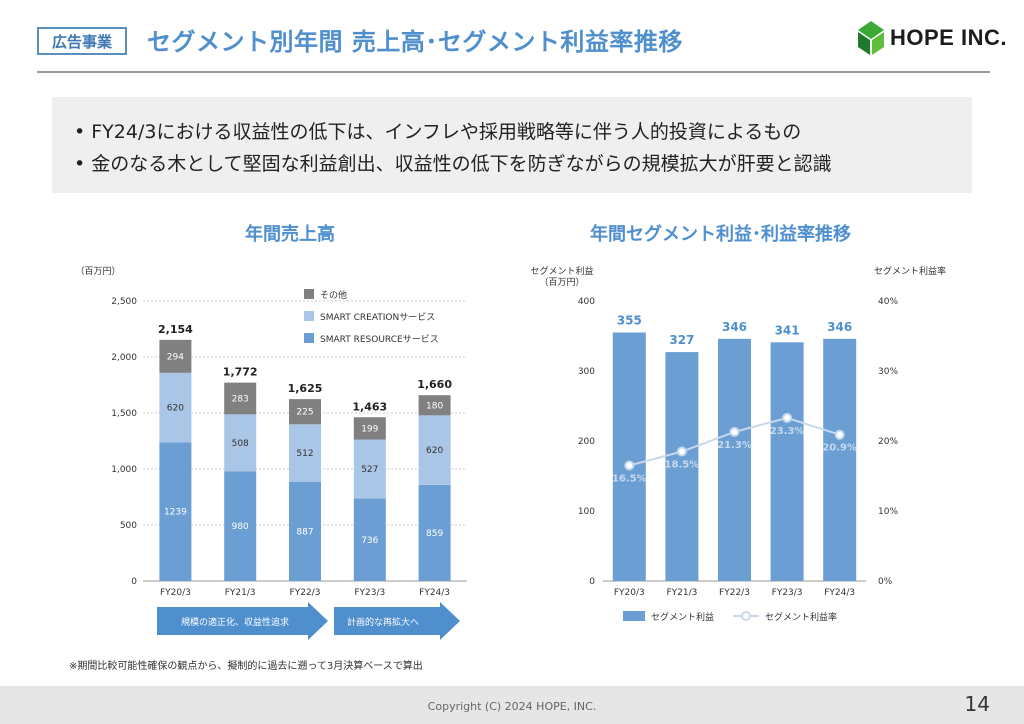 The height and width of the screenshot is (724, 1024). I want to click on y2-tick-label: 10%, so click(888, 512).